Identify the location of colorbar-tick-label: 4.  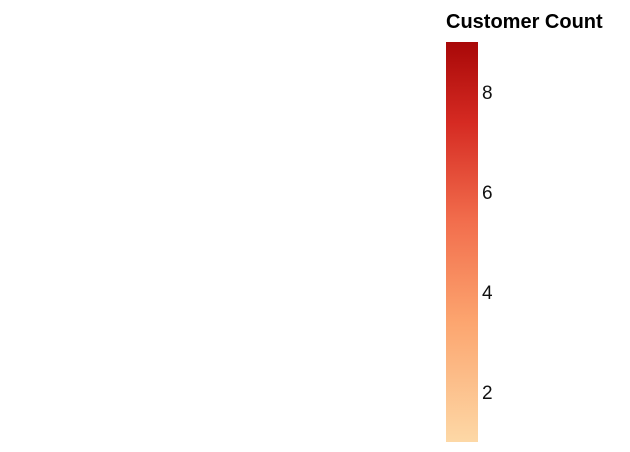
(487, 293).